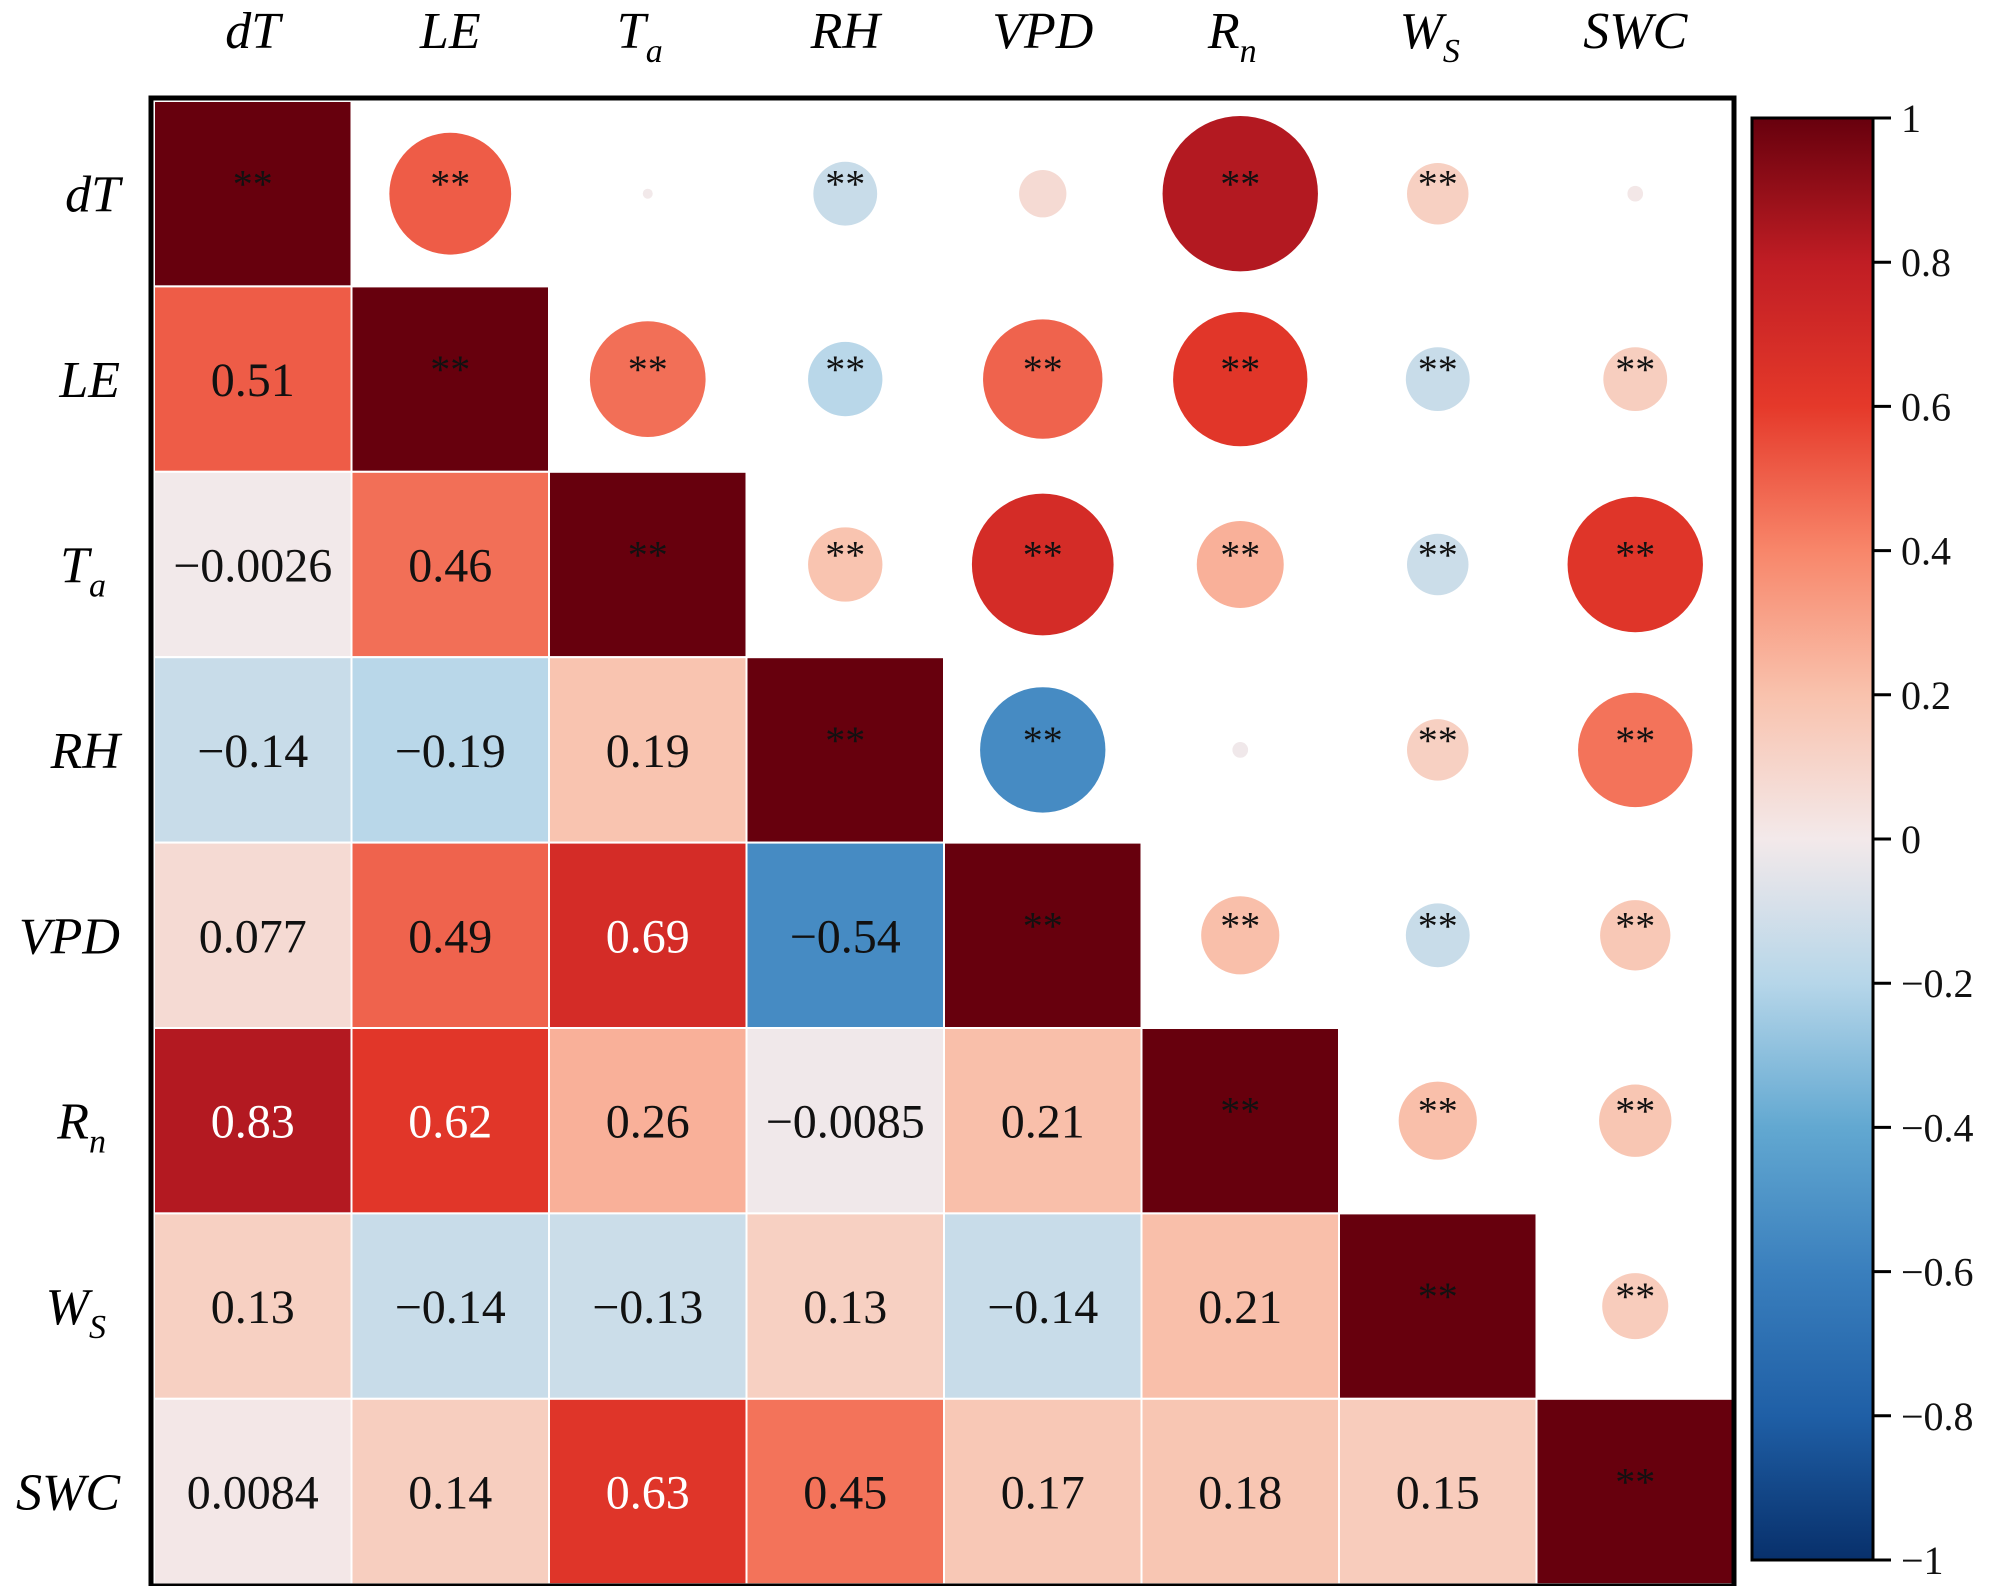  Describe the element at coordinates (1438, 1493) in the screenshot. I see `cell-value-label: 0.15` at that location.